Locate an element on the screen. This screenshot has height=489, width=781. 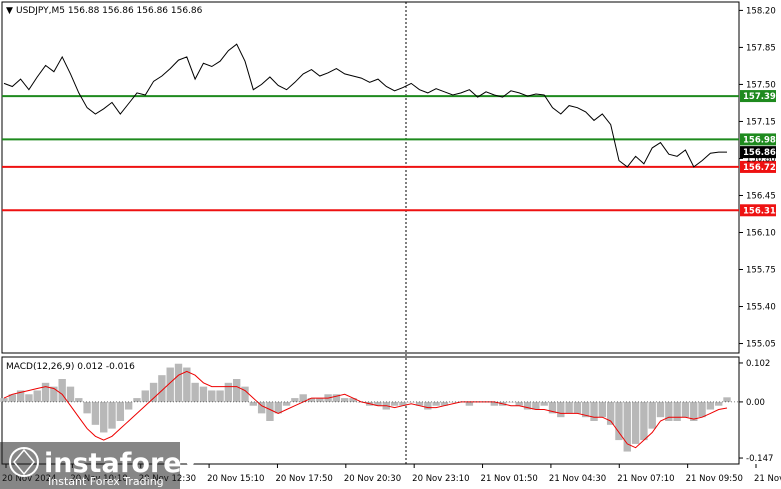
macd-tick-label-0: 0.102 is located at coordinates (758, 364).